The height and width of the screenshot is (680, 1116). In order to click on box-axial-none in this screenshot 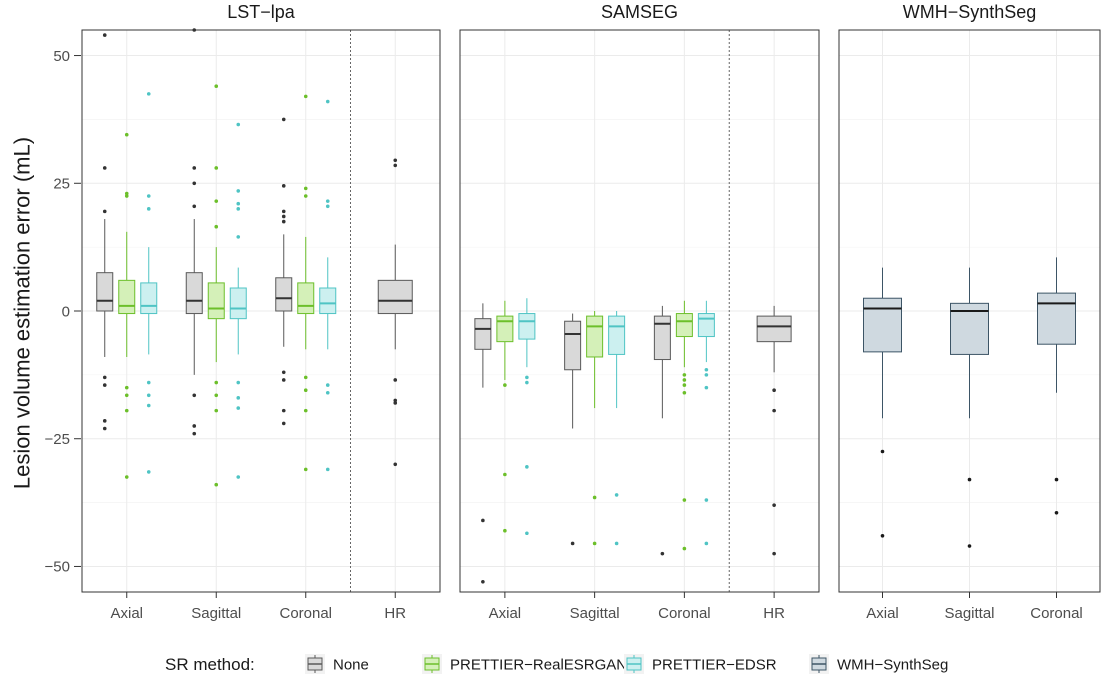, I will do `click(105, 232)`.